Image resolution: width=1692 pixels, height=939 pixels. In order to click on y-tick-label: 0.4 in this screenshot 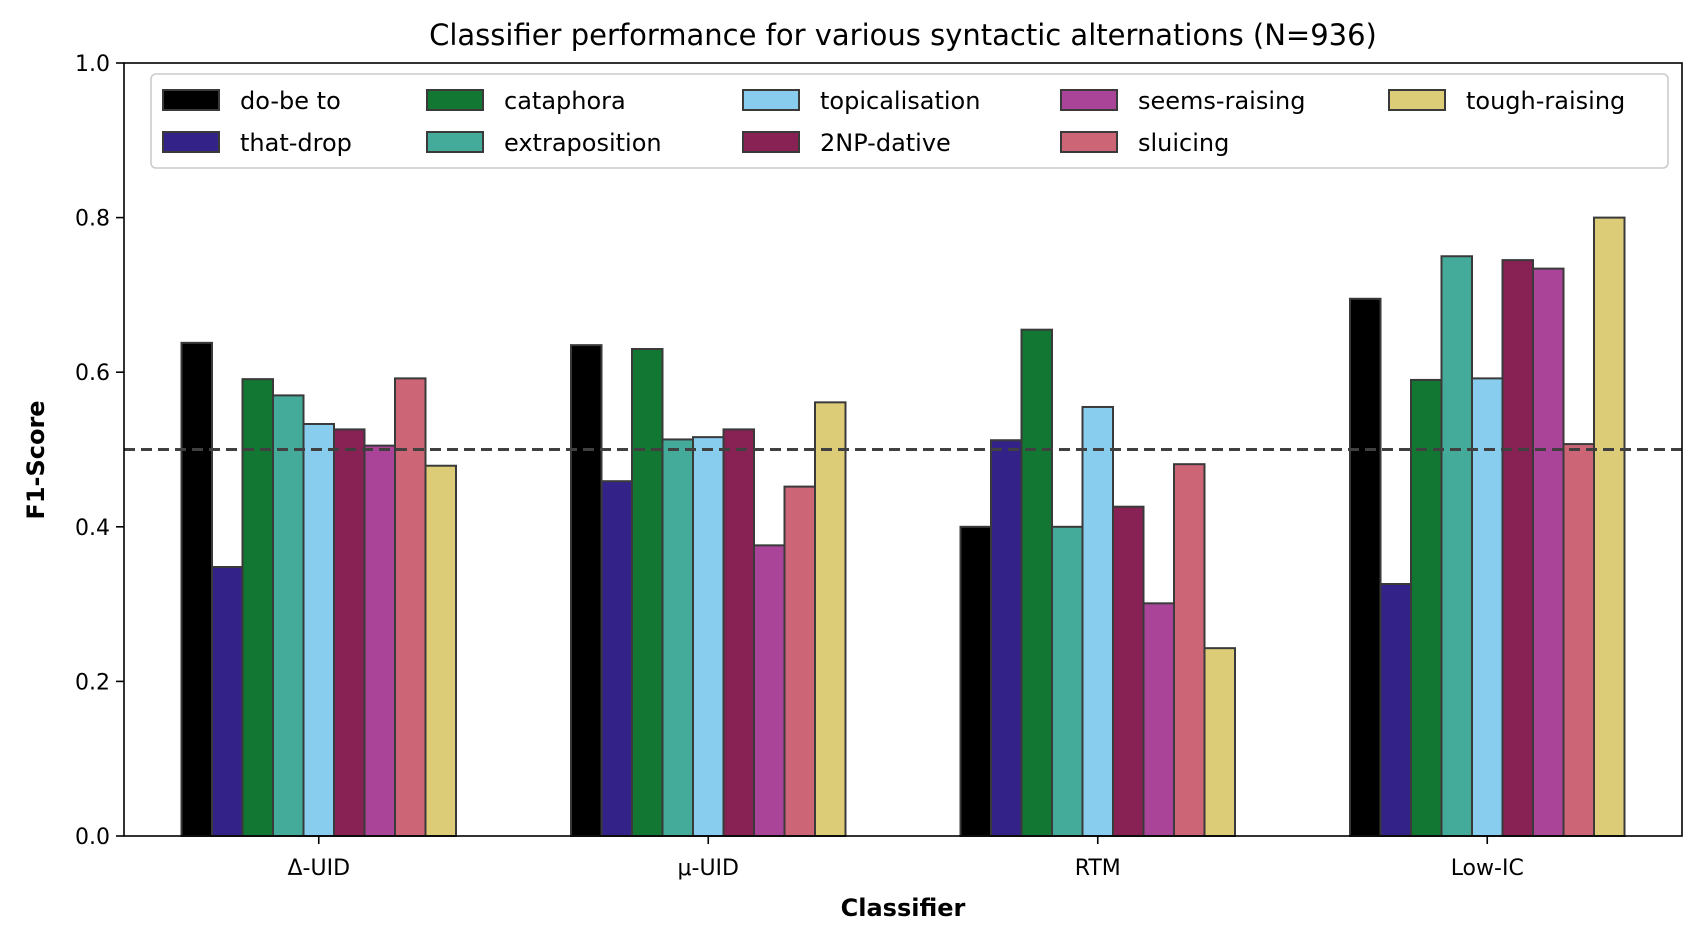, I will do `click(92, 528)`.